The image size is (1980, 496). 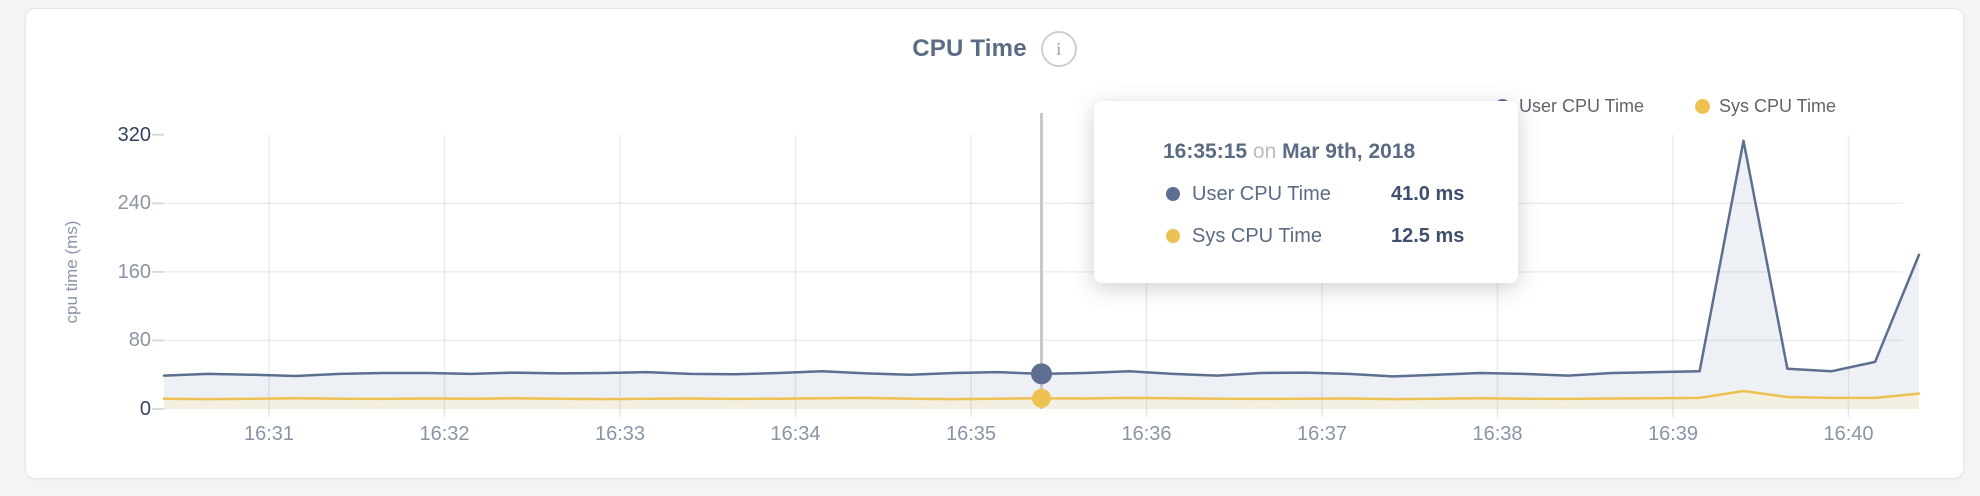 What do you see at coordinates (1327, 236) in the screenshot?
I see `tooltip-row-sys: Sys CPU Time 12.5 ms` at bounding box center [1327, 236].